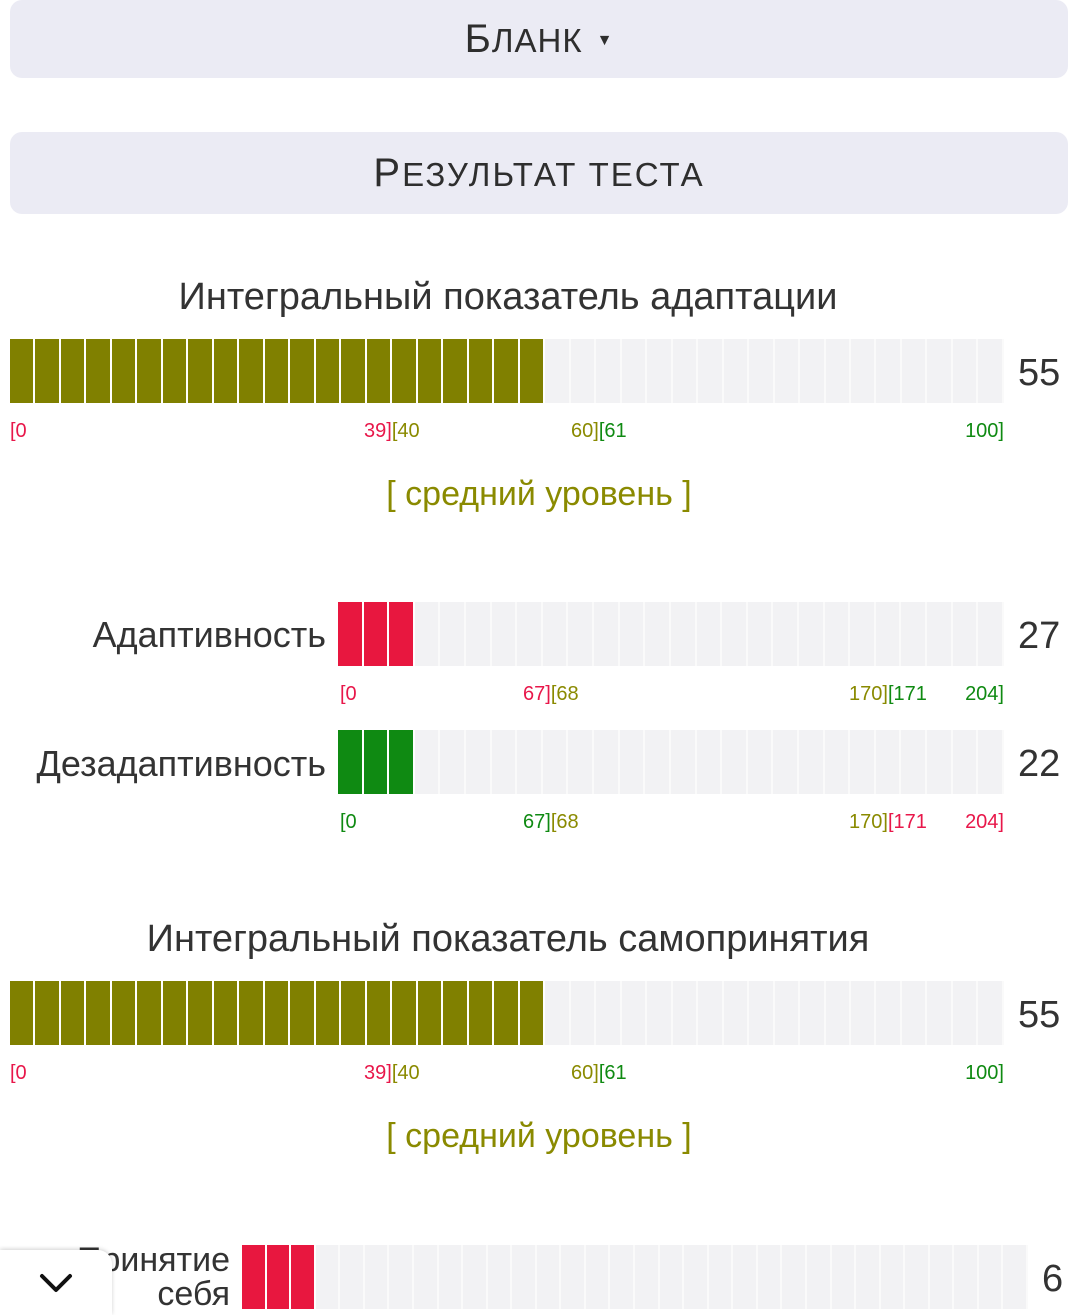  I want to click on progress-bar-dezadaptivnost, so click(671, 762).